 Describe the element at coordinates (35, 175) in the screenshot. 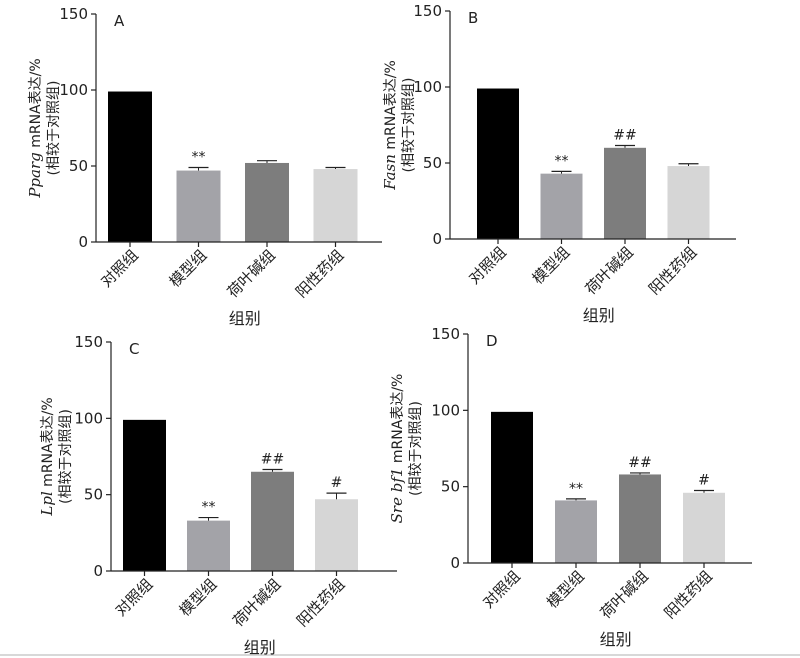

I see `y-axis-gene-name: Pparg` at that location.